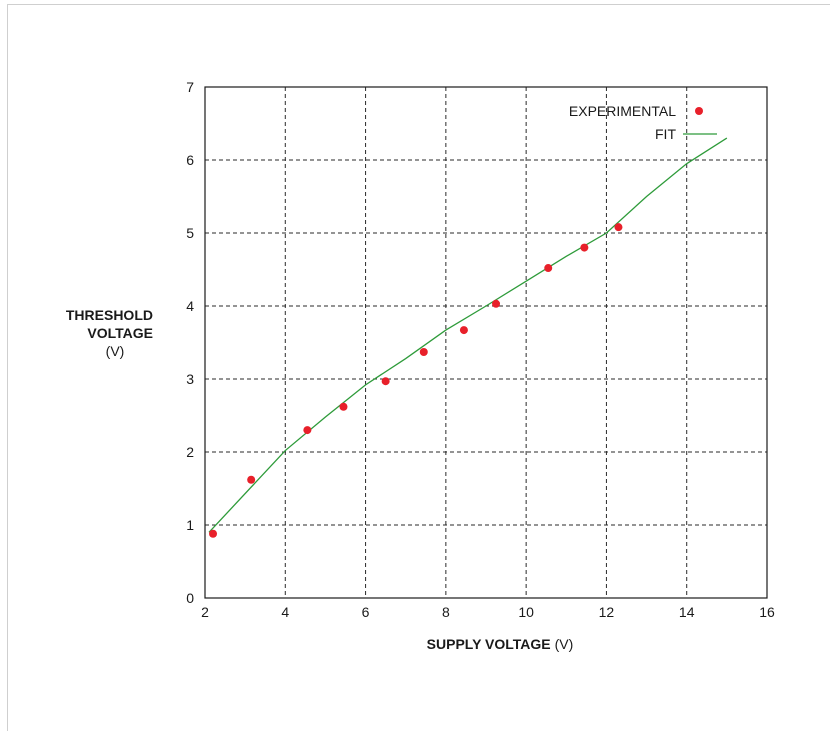  What do you see at coordinates (190, 233) in the screenshot?
I see `y-tick-label: 5` at bounding box center [190, 233].